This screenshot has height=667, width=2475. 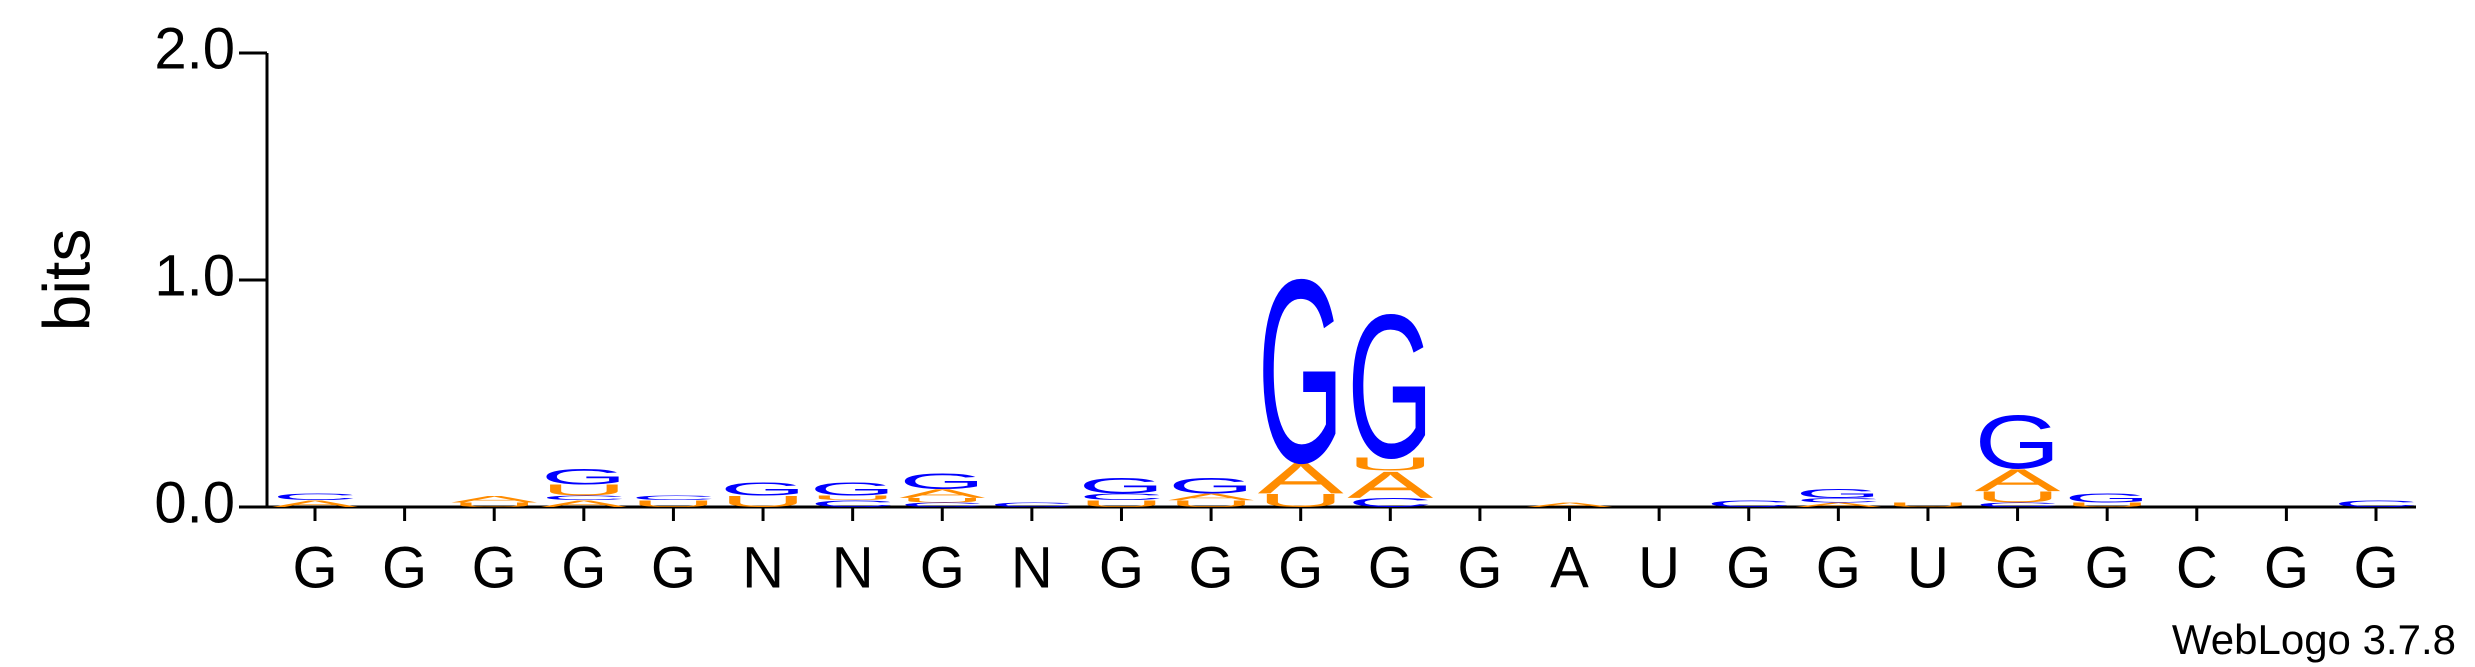 What do you see at coordinates (66, 280) in the screenshot?
I see `y-axis-label: bits` at bounding box center [66, 280].